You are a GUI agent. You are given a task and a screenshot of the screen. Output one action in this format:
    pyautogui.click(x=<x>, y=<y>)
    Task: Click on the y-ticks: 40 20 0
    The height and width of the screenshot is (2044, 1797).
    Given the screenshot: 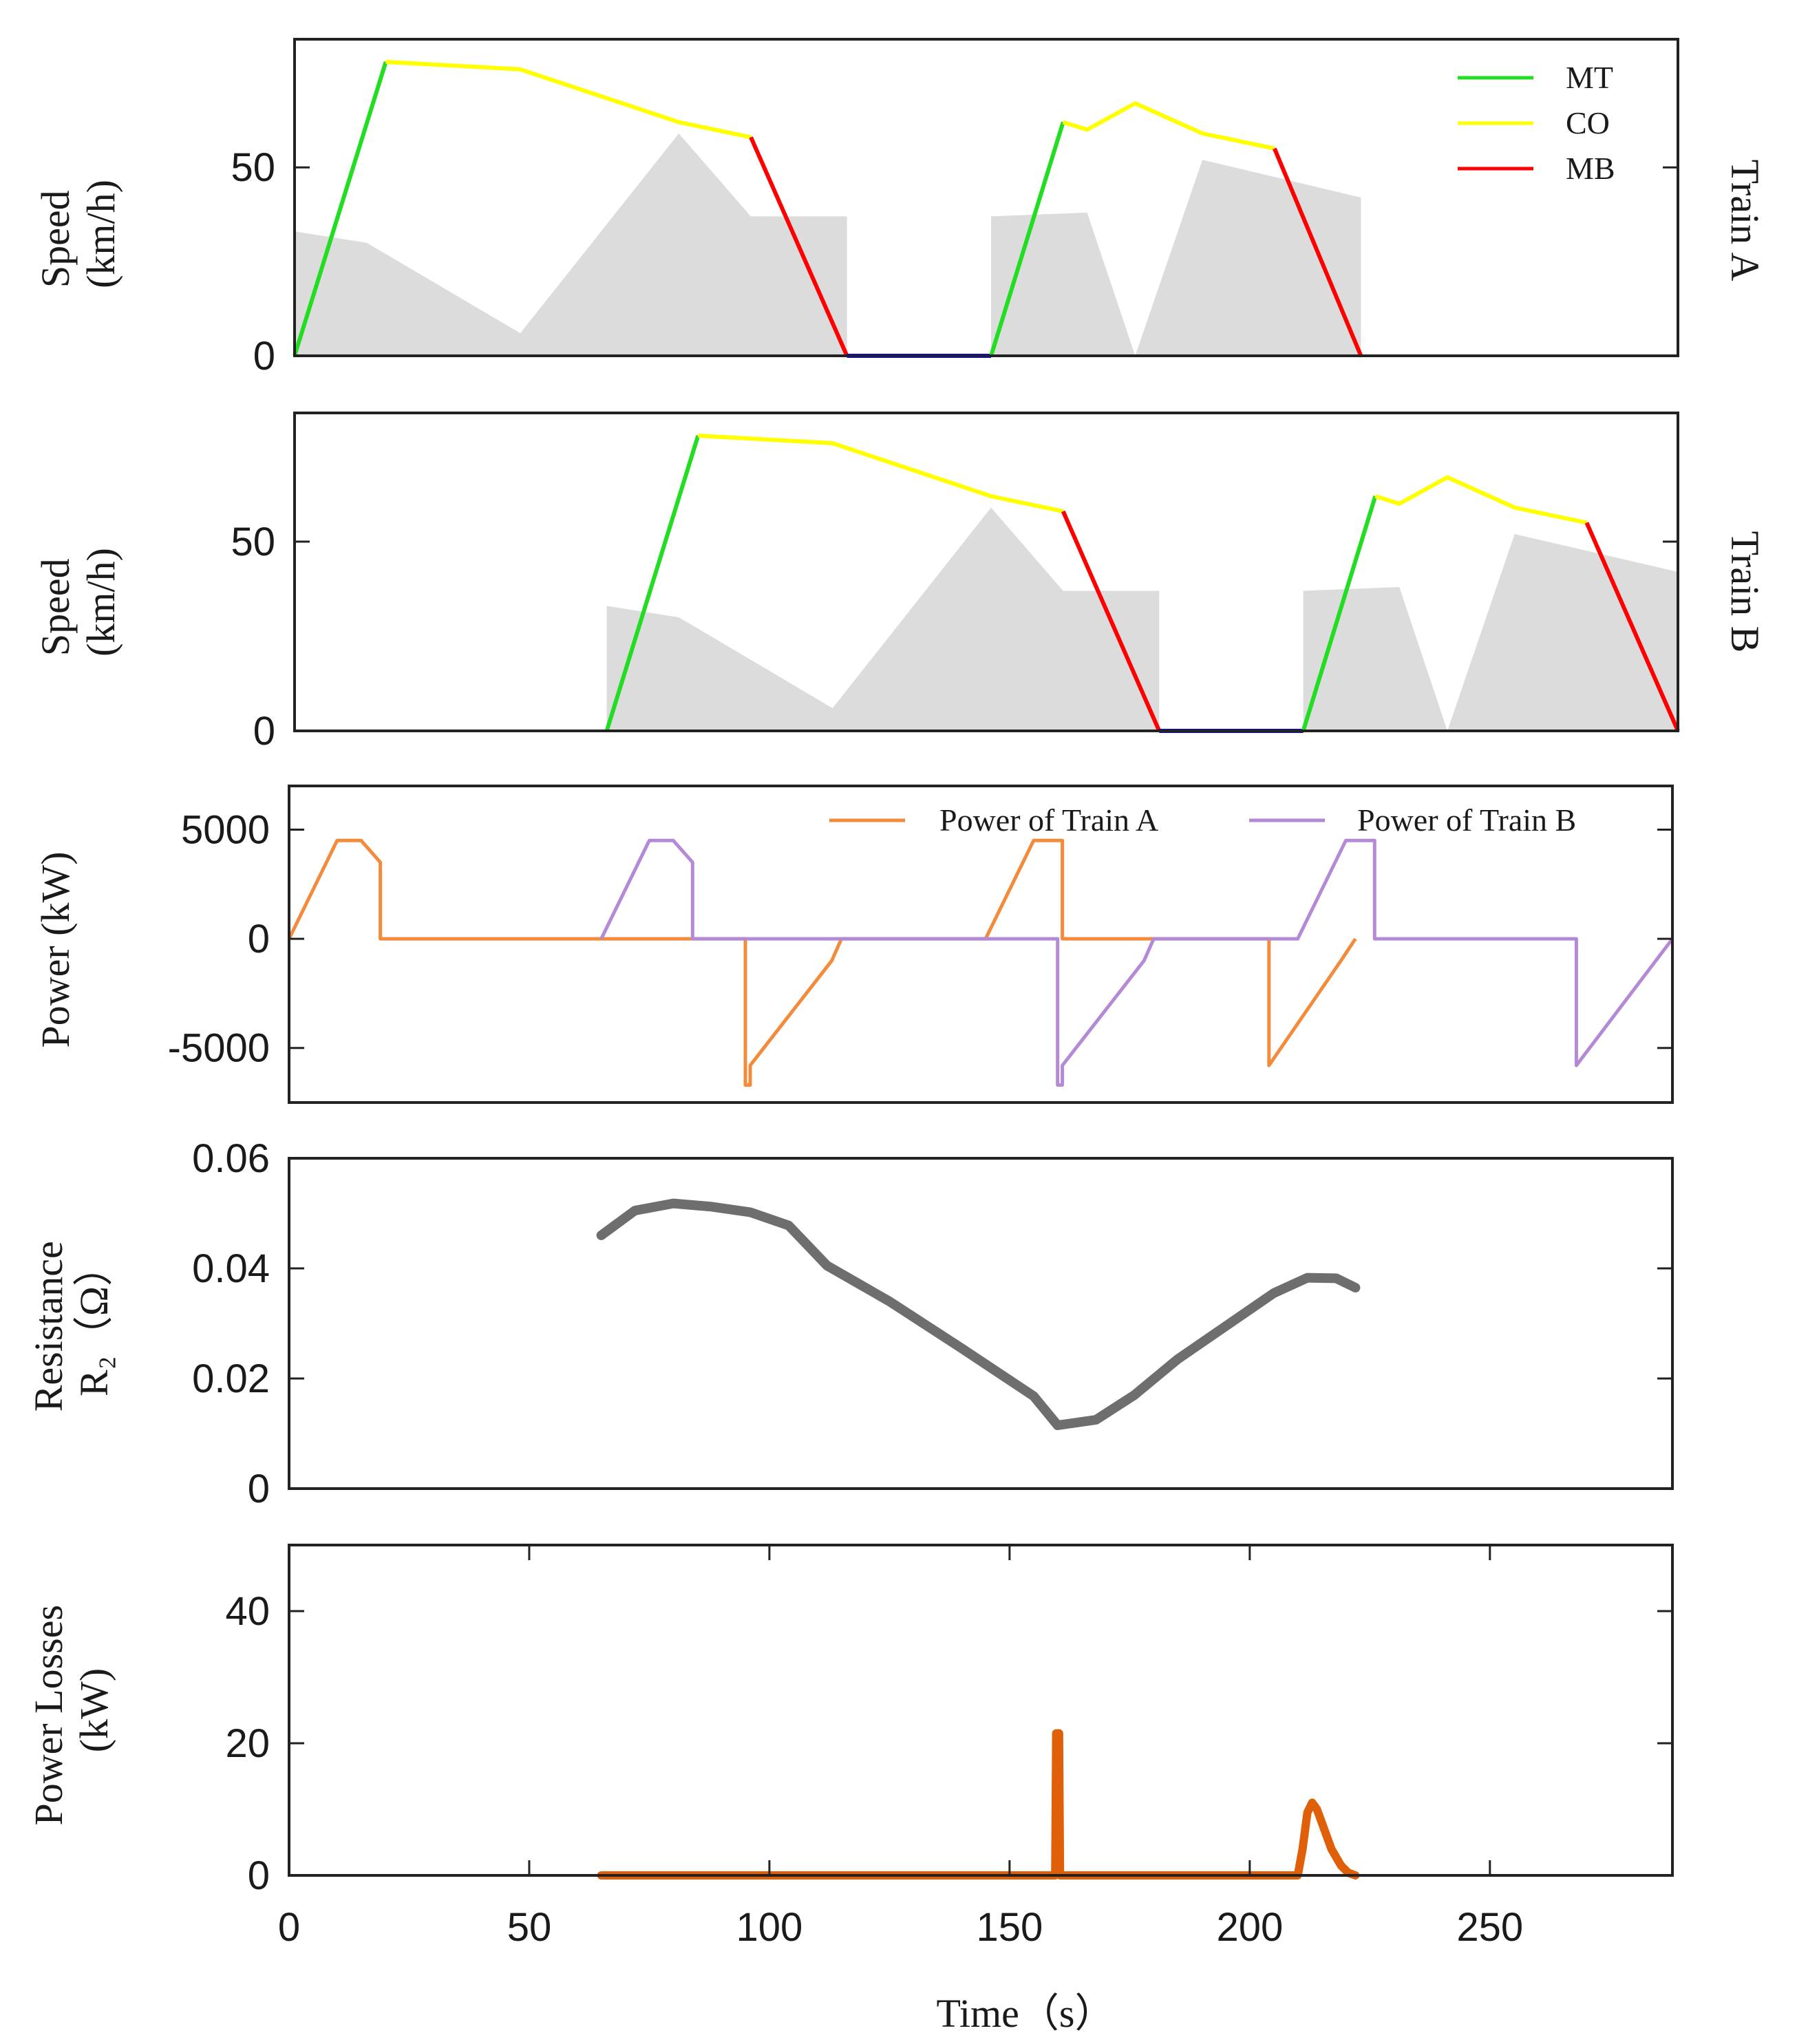 What is the action you would take?
    pyautogui.click(x=948, y=1743)
    